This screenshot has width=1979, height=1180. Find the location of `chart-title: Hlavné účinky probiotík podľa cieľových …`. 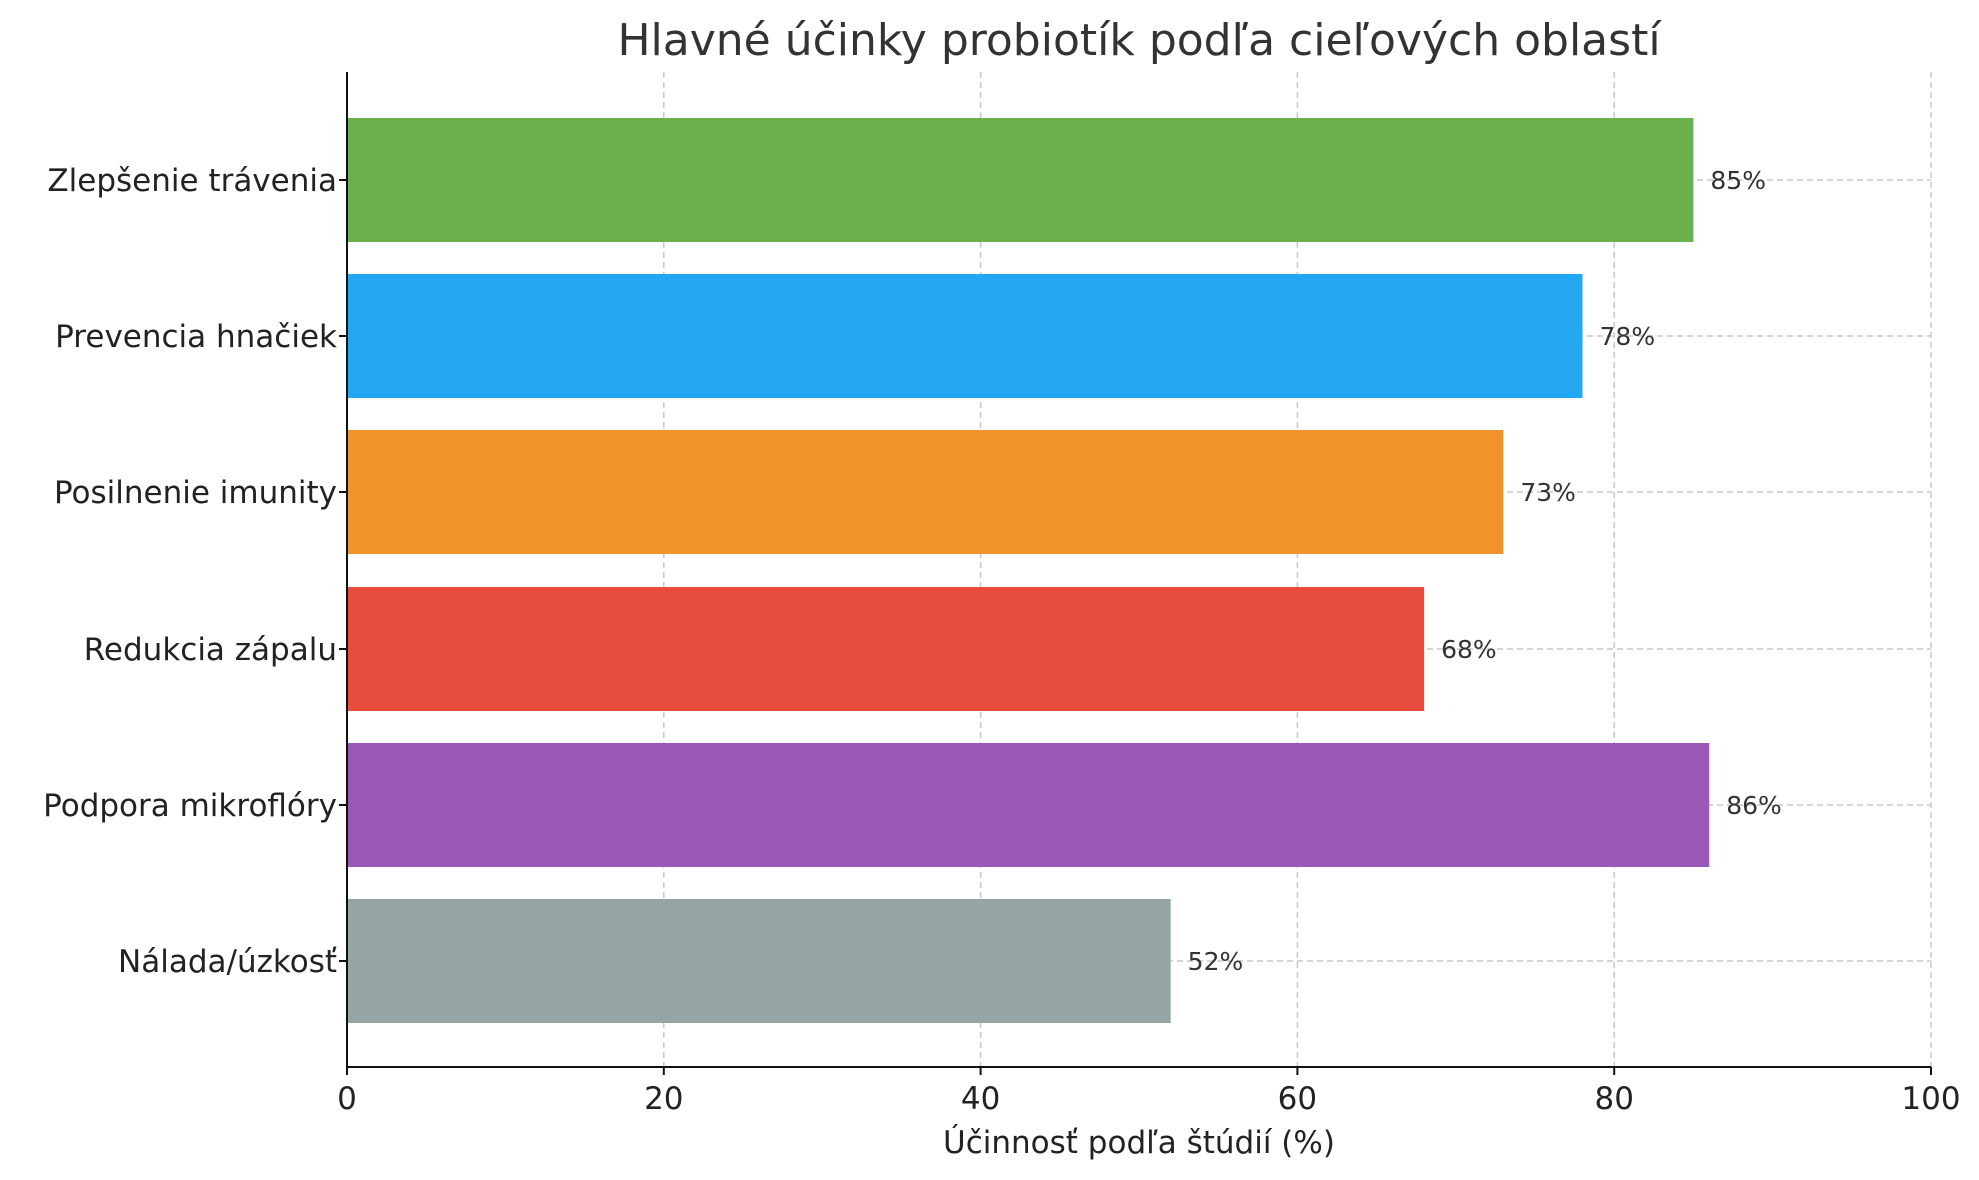

chart-title: Hlavné účinky probiotík podľa cieľových … is located at coordinates (1139, 40).